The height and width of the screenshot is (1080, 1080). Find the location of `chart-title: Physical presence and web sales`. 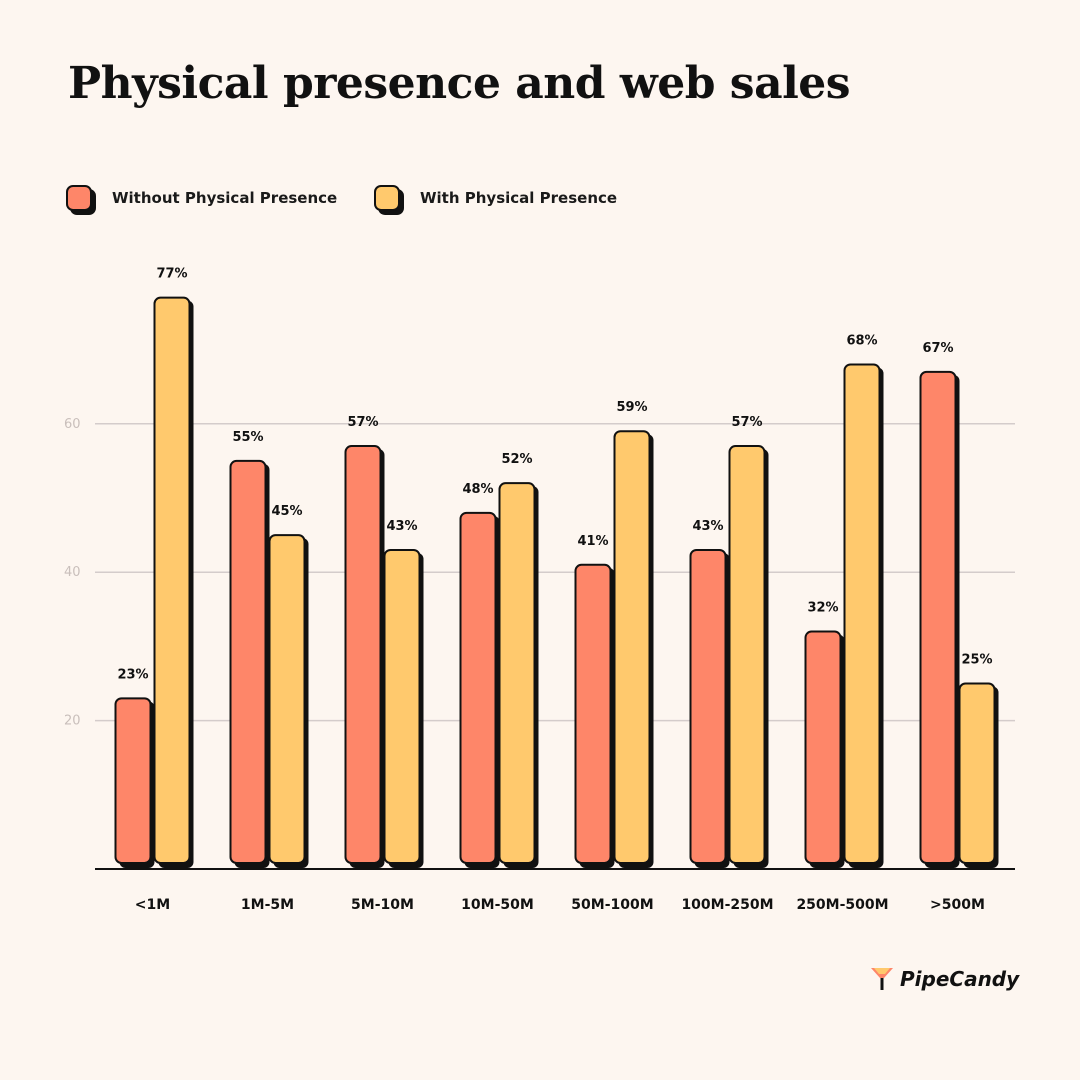

chart-title: Physical presence and web sales is located at coordinates (459, 83).